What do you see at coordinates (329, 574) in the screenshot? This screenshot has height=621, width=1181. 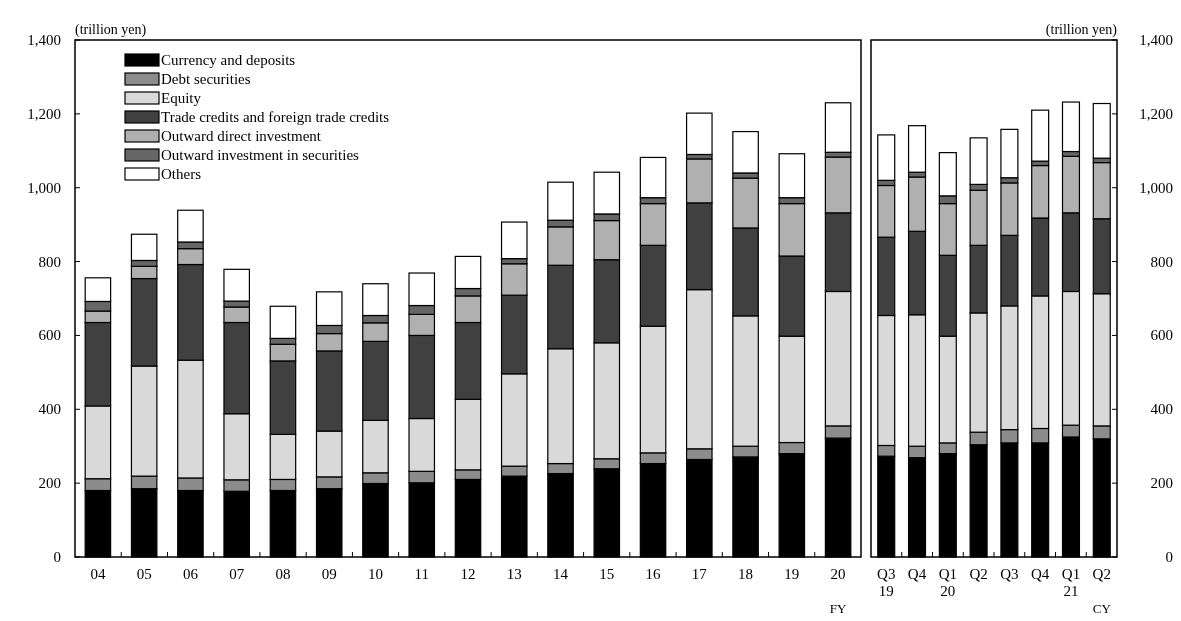 I see `x-tick-label: 09` at bounding box center [329, 574].